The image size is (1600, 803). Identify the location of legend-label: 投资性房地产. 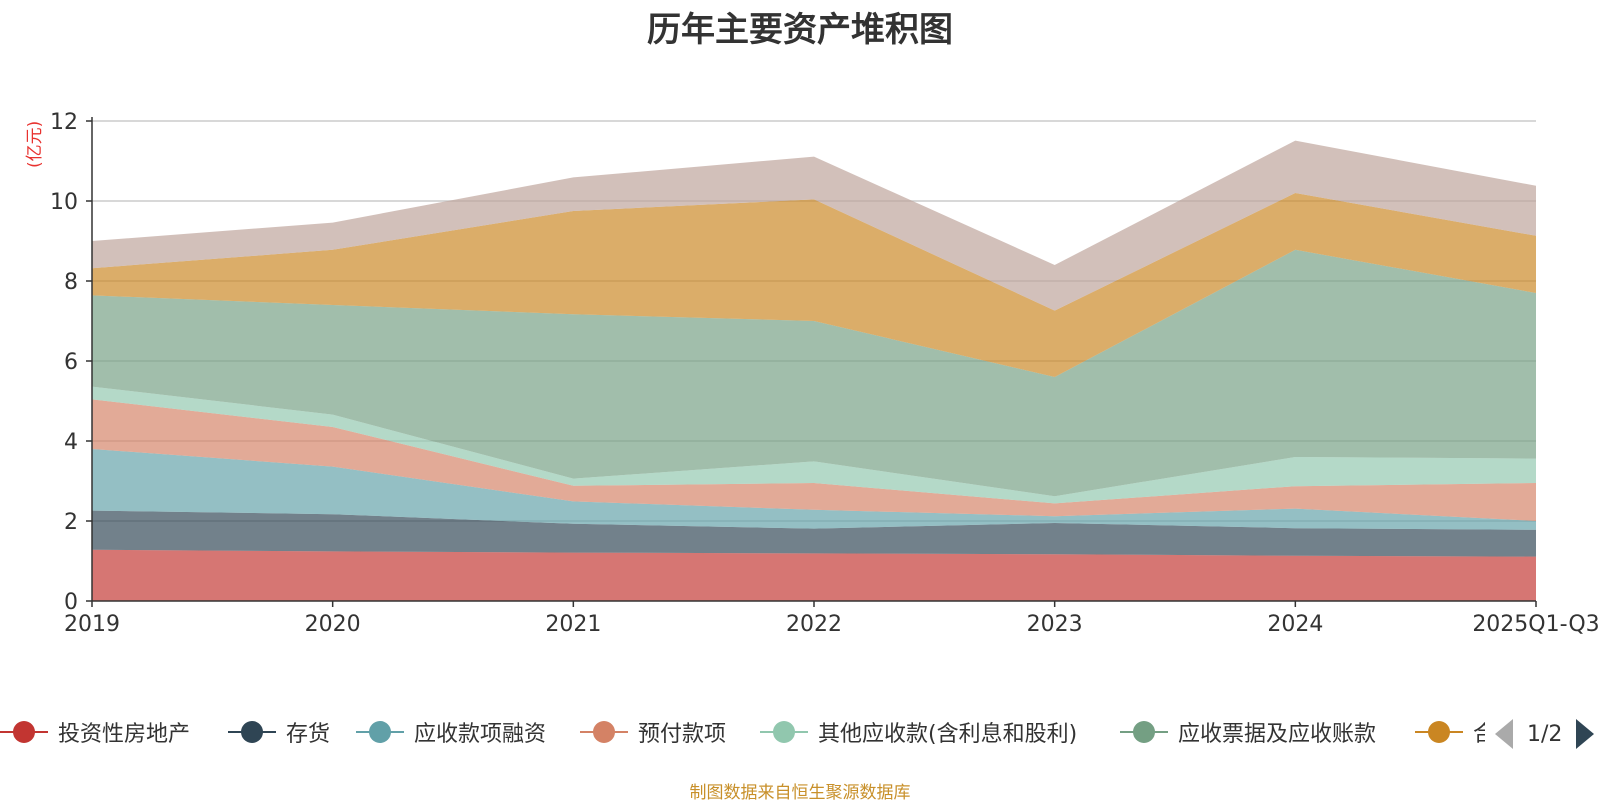
(124, 734).